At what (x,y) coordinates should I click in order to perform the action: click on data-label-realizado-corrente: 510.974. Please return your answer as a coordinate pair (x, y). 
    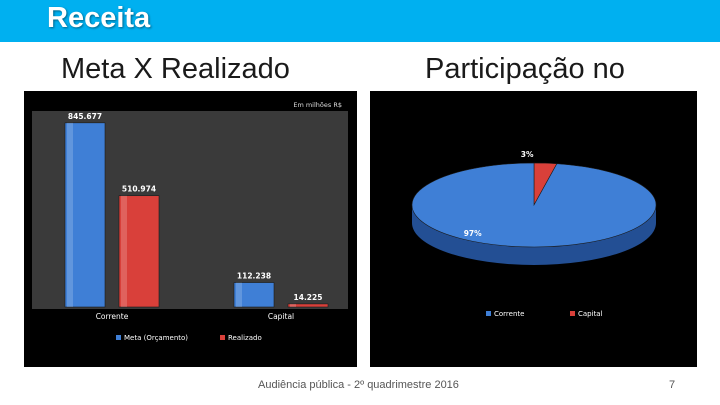
    Looking at the image, I should click on (139, 189).